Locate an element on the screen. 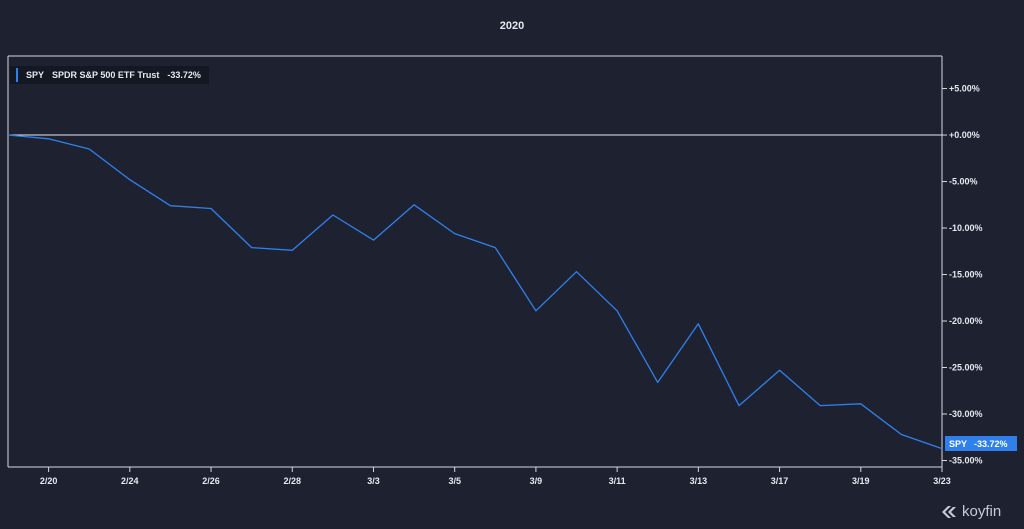  legend-ticker: SPY is located at coordinates (35, 75).